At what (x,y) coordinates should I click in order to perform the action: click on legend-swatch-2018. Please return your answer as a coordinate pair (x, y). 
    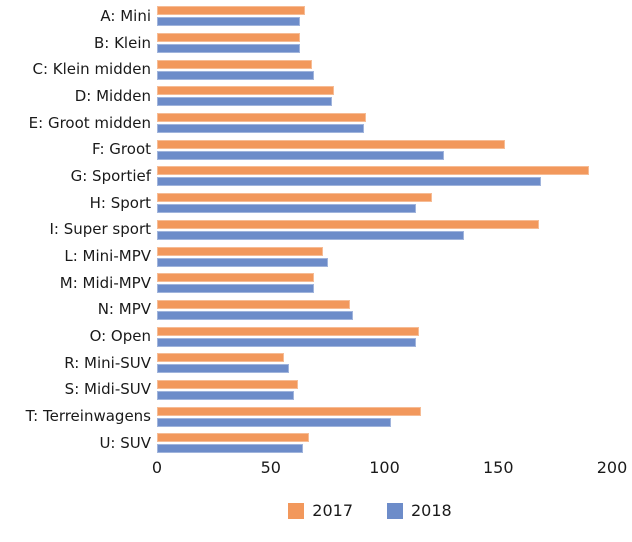
    Looking at the image, I should click on (395, 510).